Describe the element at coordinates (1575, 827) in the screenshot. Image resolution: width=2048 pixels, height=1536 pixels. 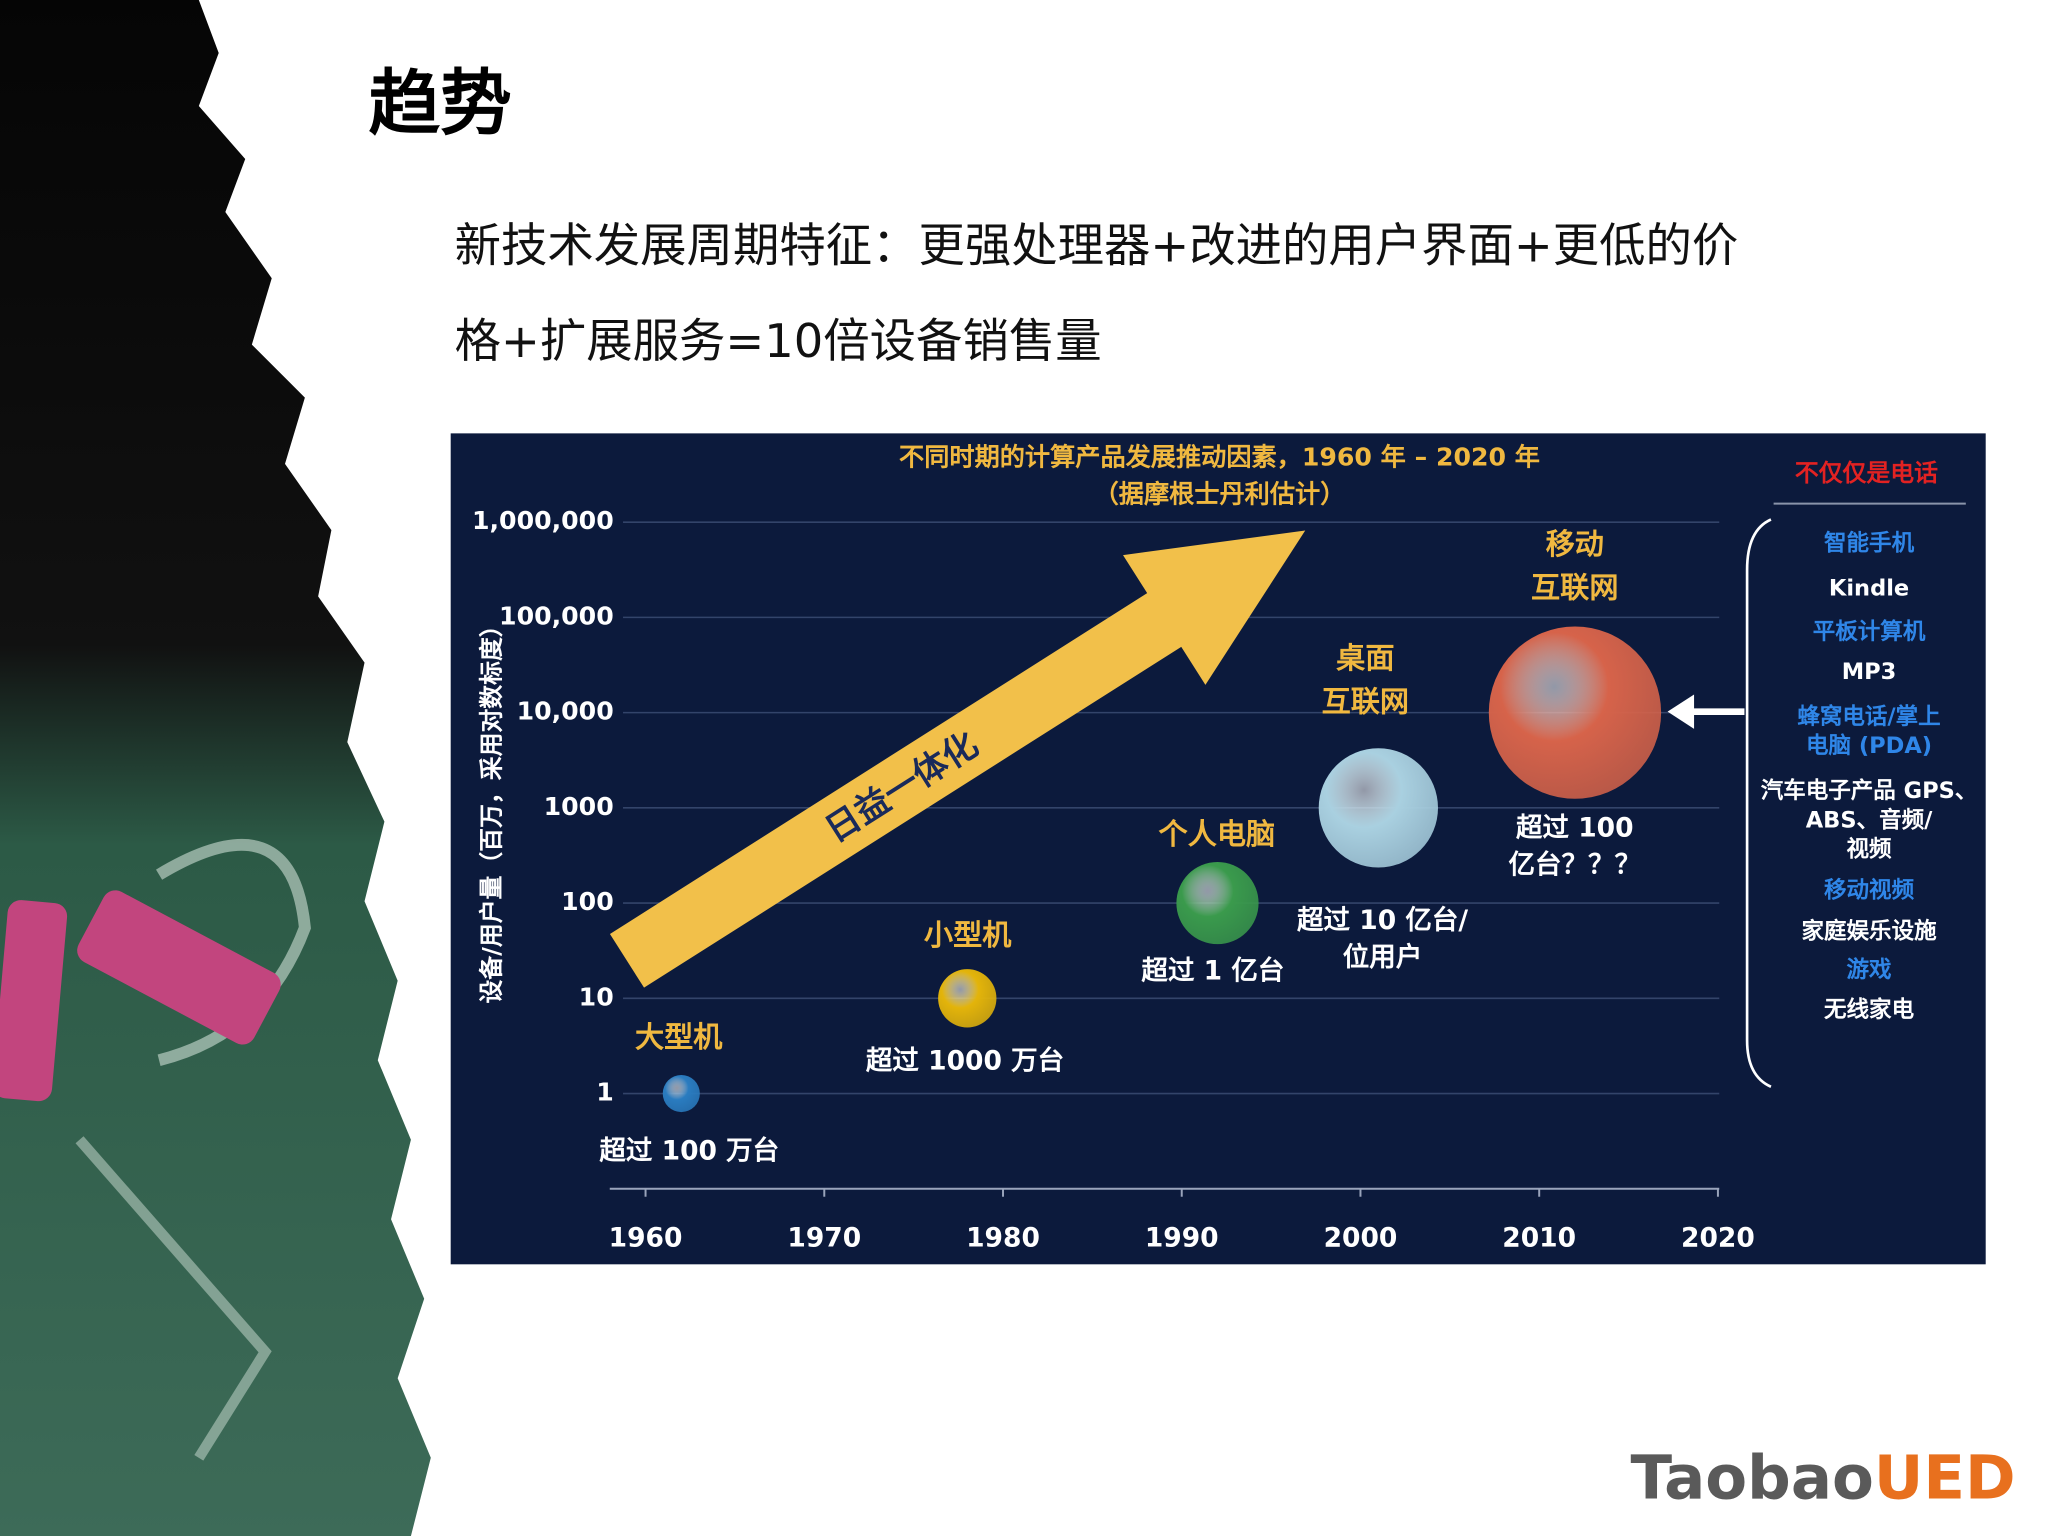
I see `bubble-annotation-line: 超过 100` at that location.